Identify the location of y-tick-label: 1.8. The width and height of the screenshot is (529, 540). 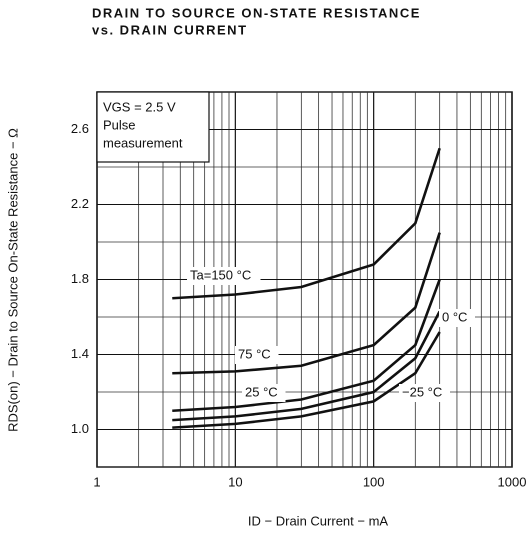
(80, 278).